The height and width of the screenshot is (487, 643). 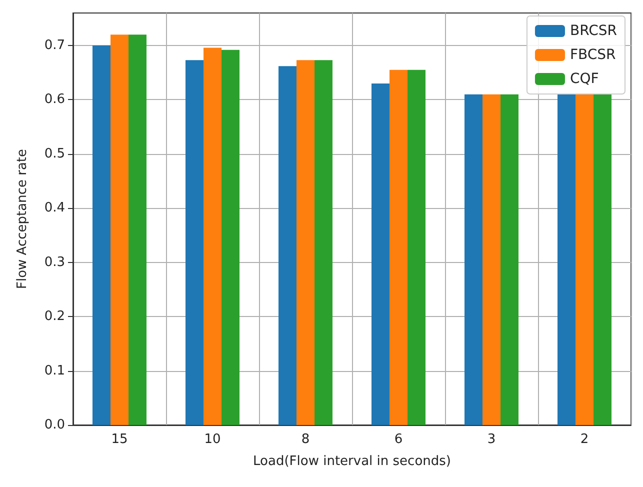 I want to click on legend-label: CQF, so click(x=584, y=79).